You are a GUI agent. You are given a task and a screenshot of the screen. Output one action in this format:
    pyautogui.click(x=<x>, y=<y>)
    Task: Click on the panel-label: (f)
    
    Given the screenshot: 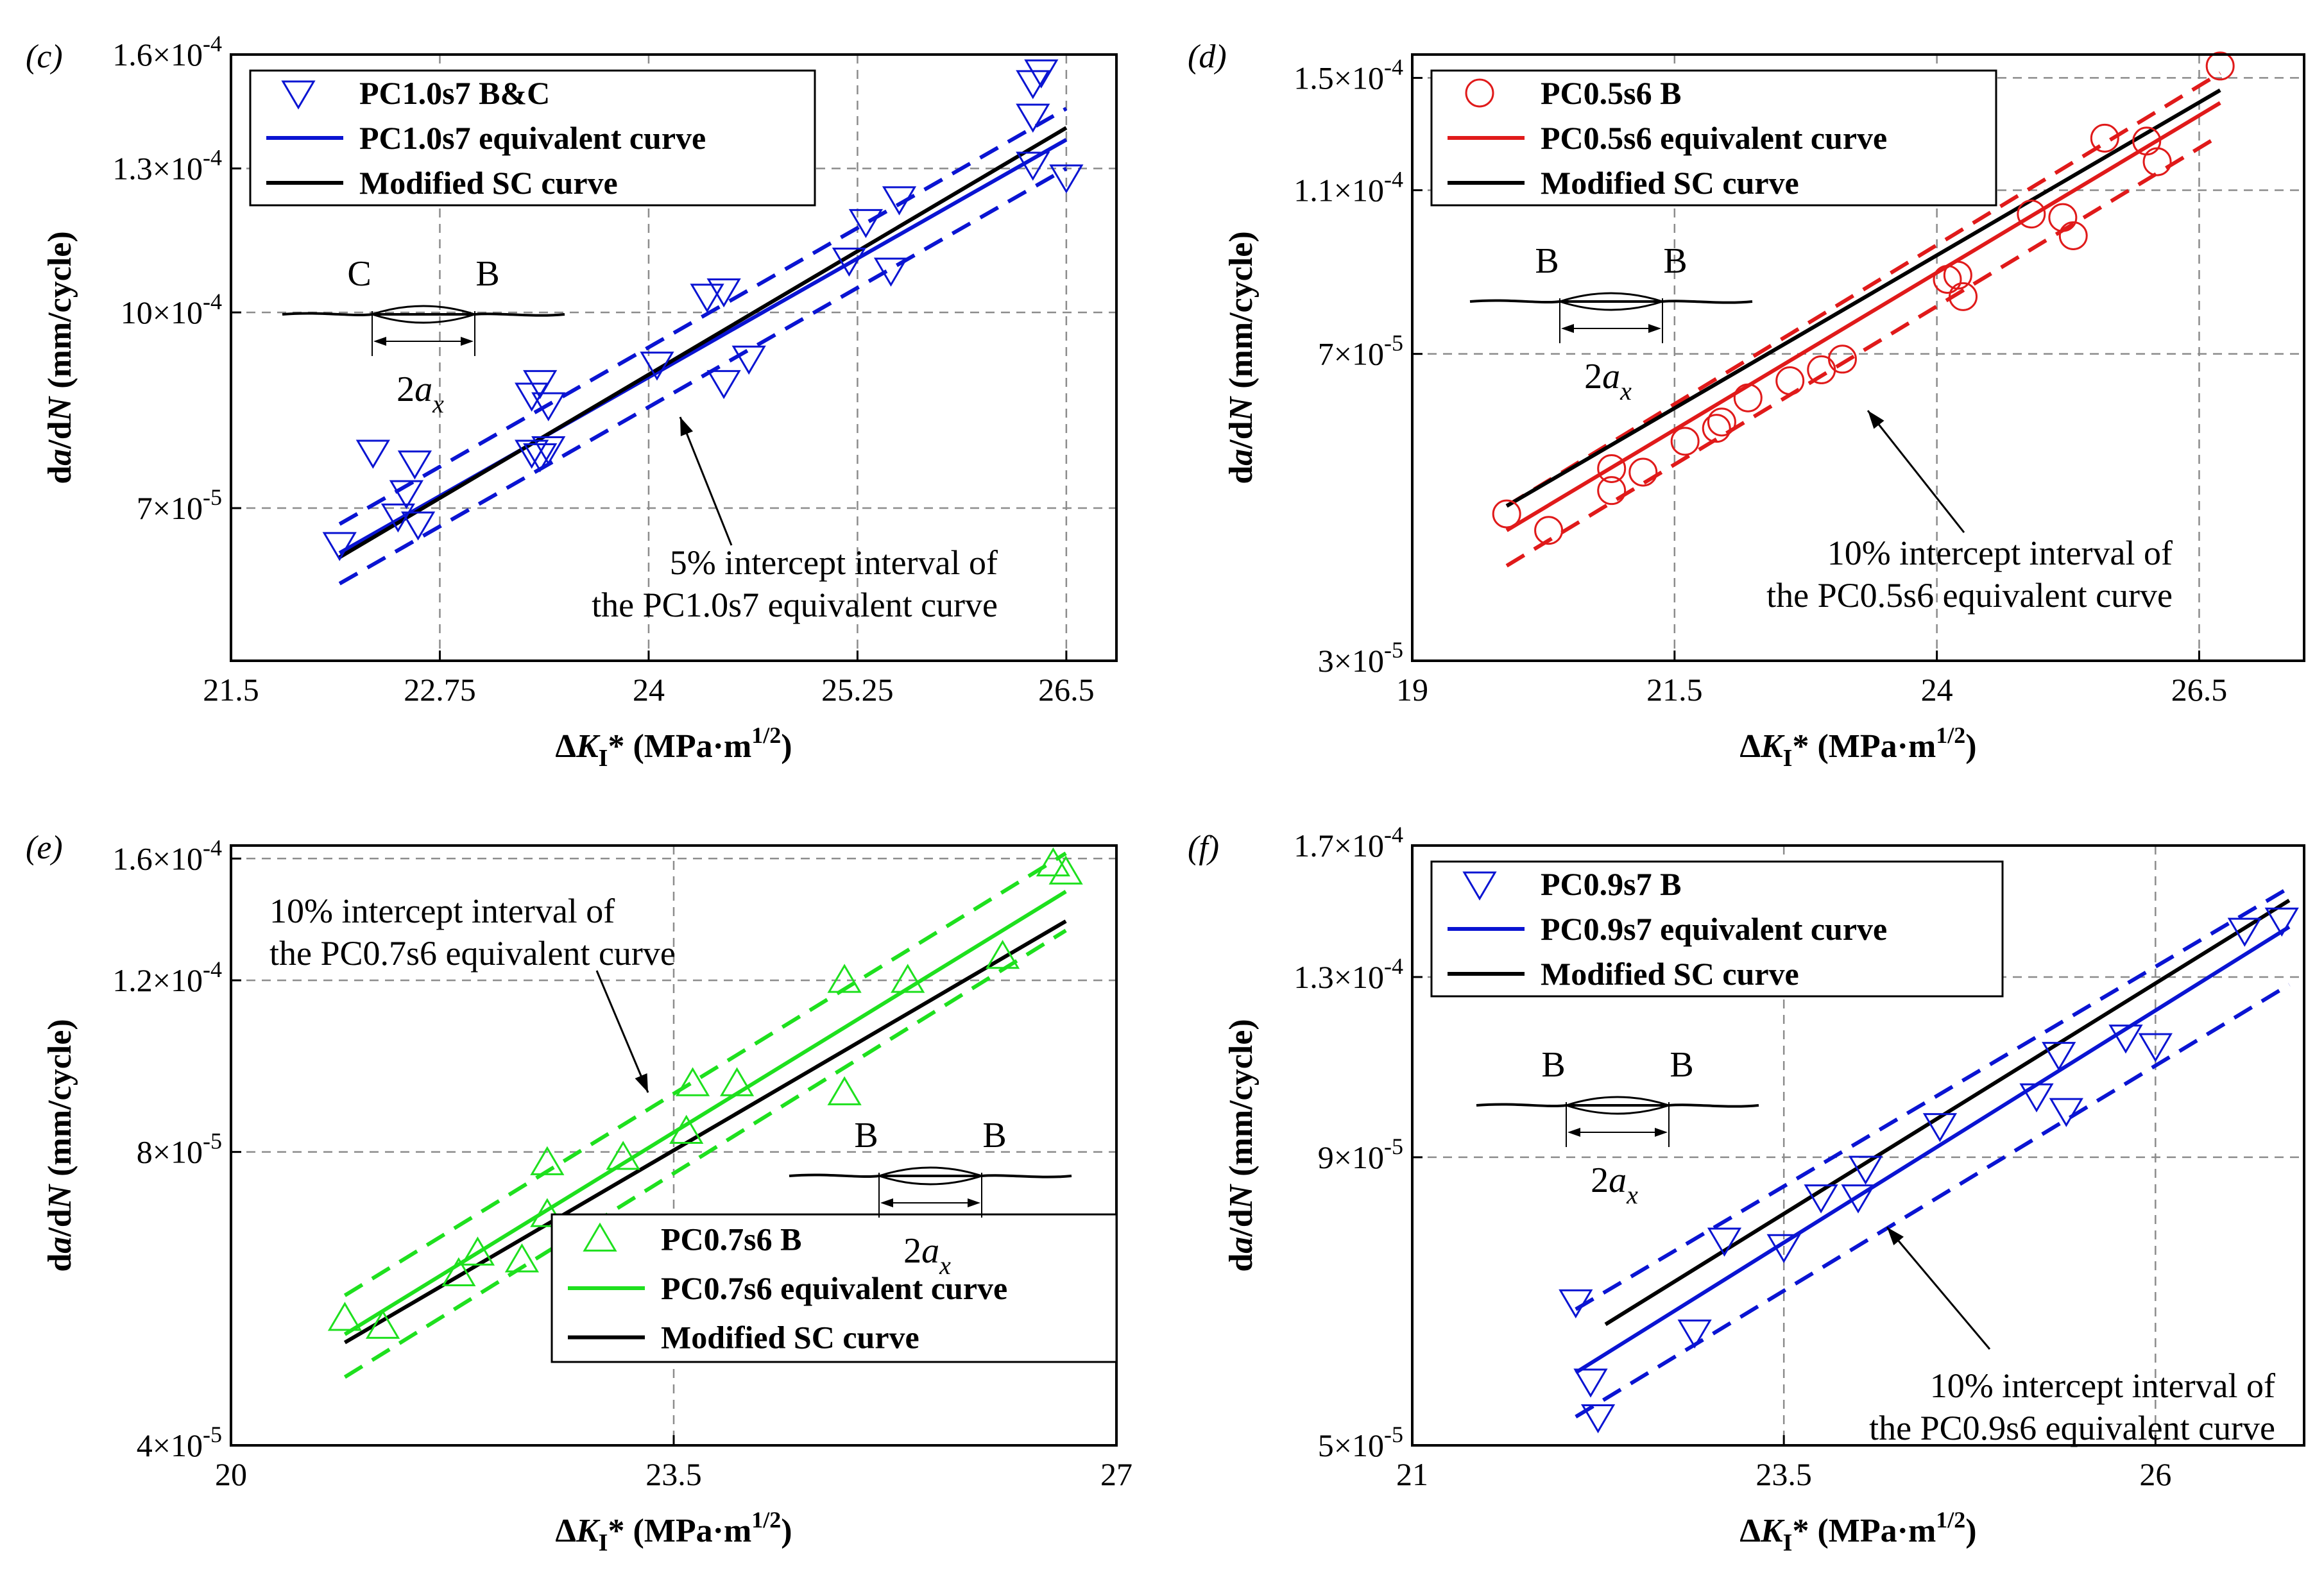 What is the action you would take?
    pyautogui.click(x=1203, y=847)
    